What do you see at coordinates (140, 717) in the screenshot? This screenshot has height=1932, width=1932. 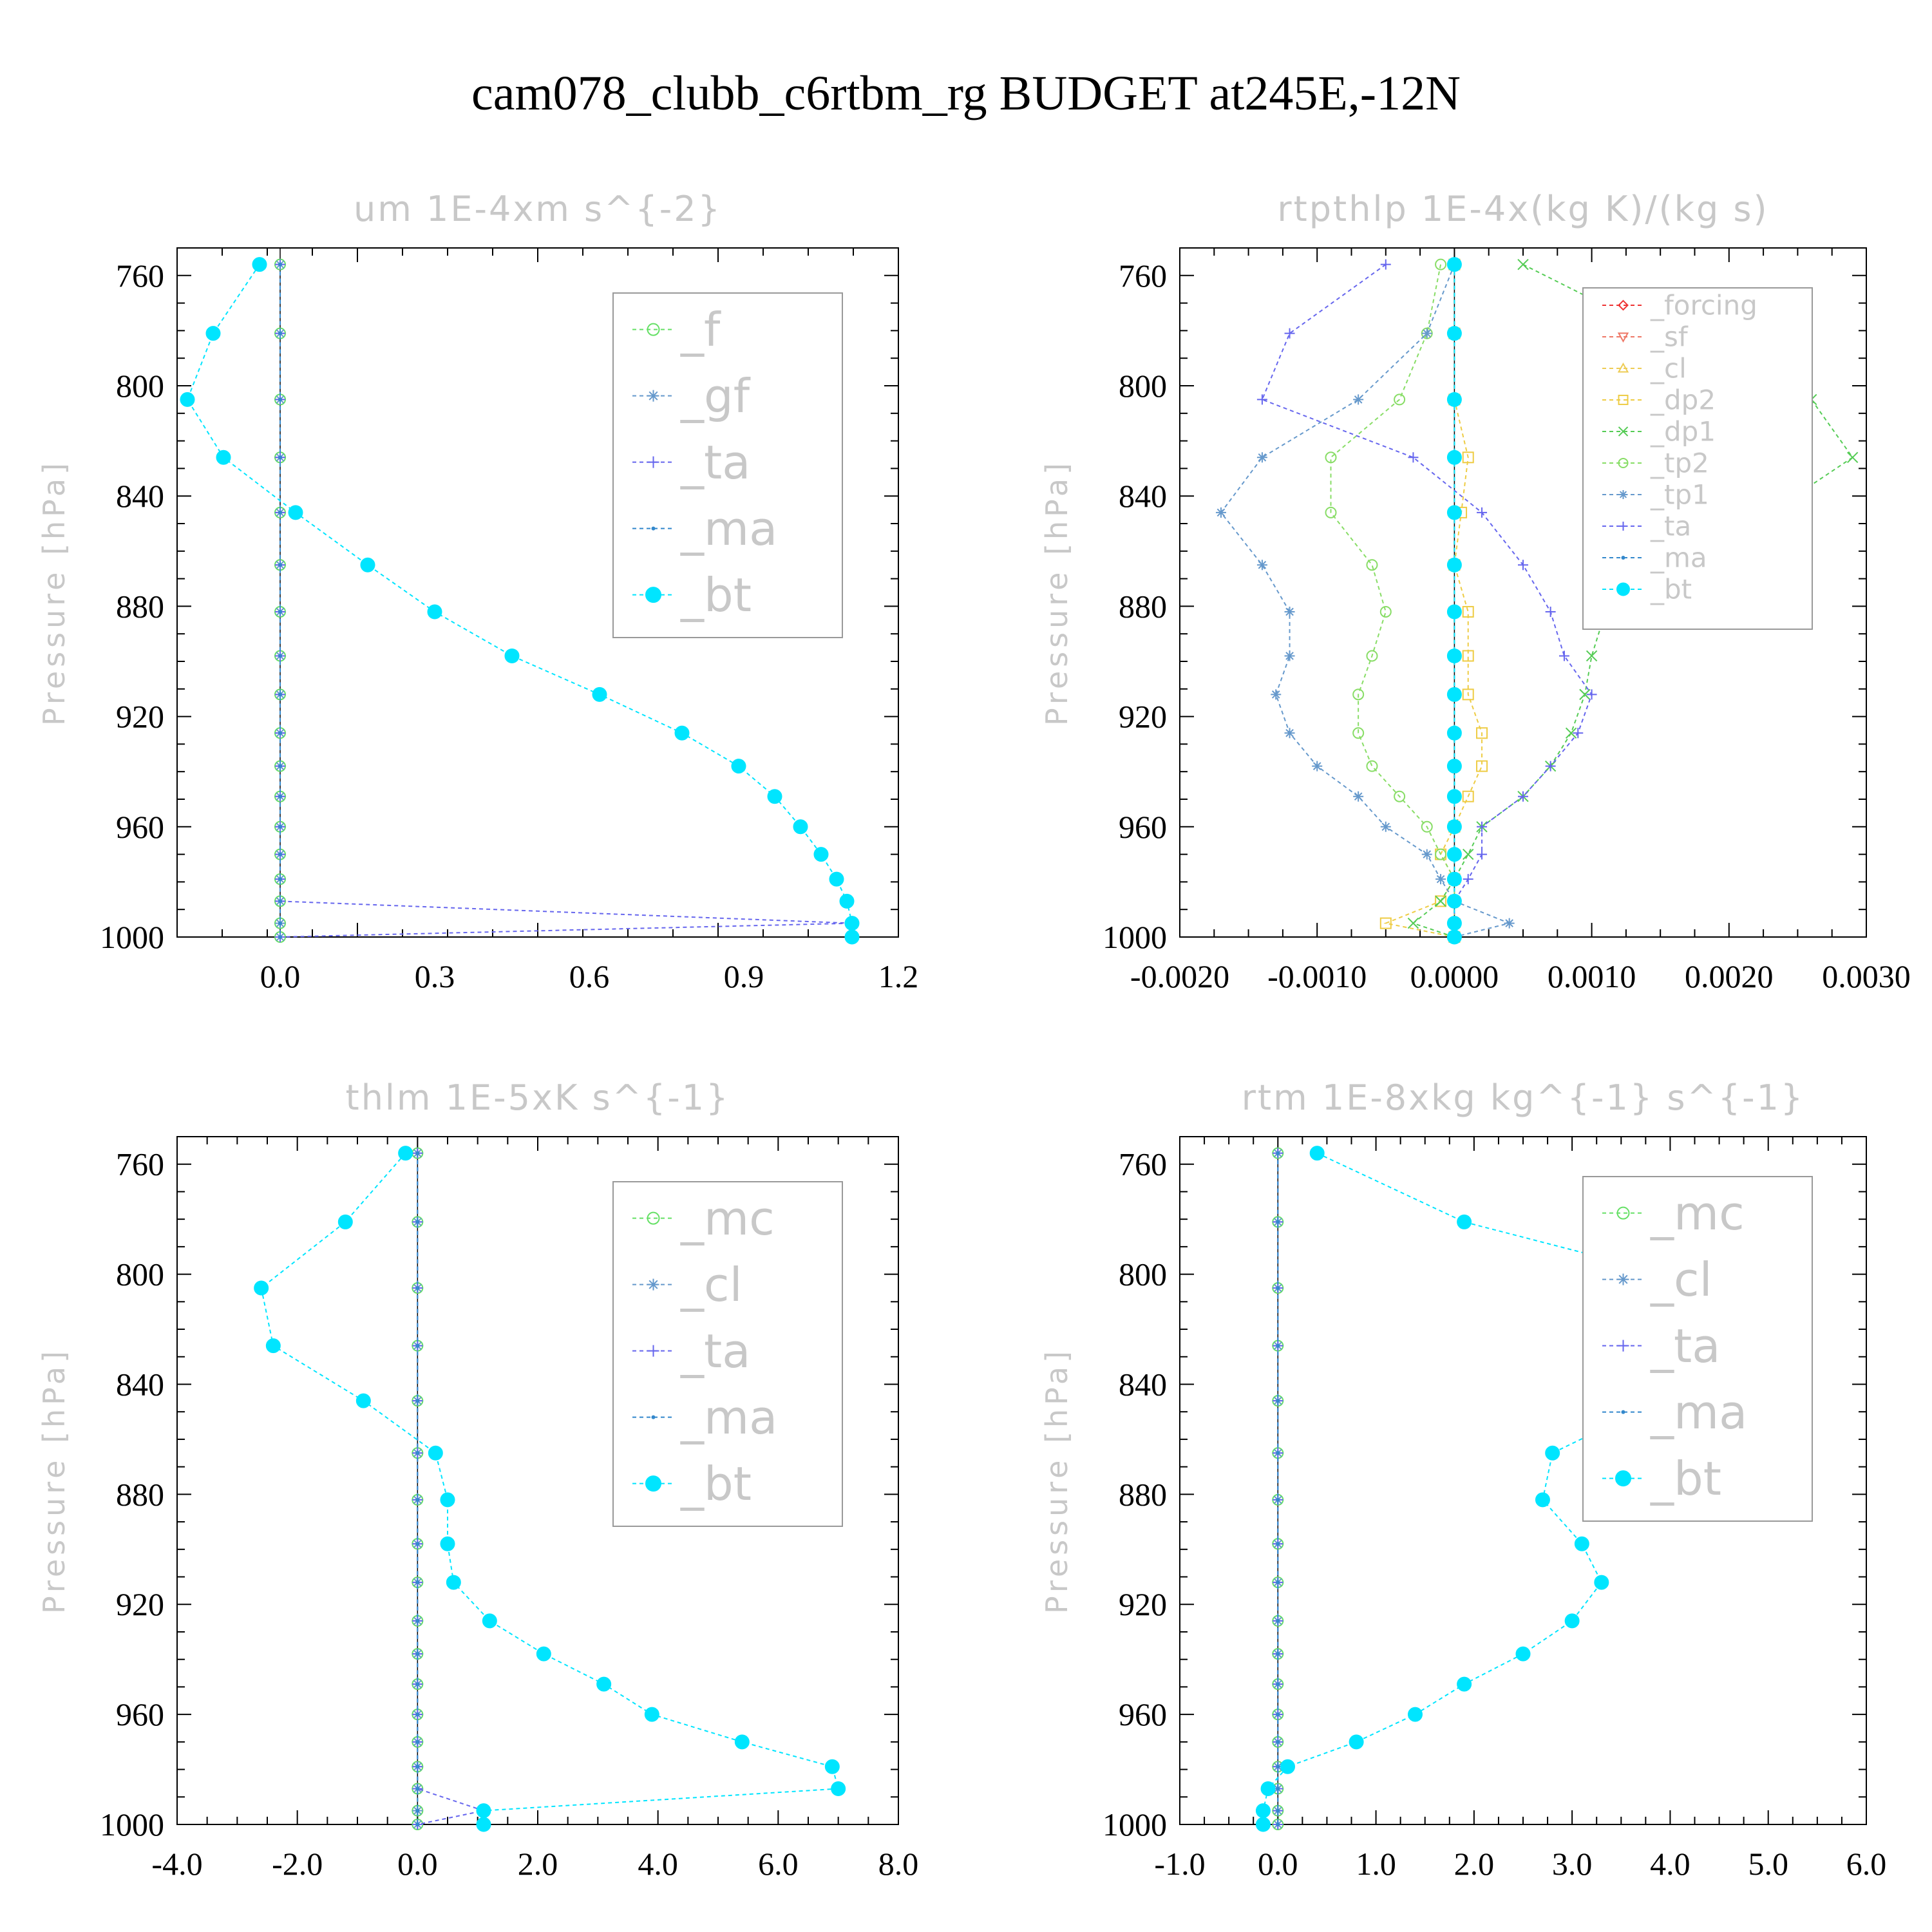 I see `y-tick-label: 920` at bounding box center [140, 717].